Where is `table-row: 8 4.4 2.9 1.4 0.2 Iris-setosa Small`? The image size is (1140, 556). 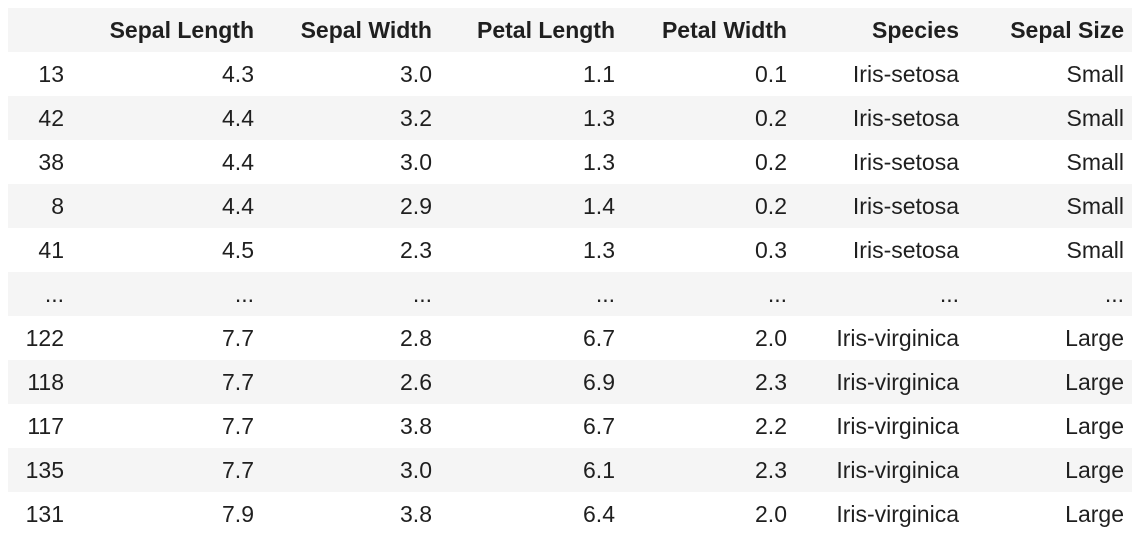 table-row: 8 4.4 2.9 1.4 0.2 Iris-setosa Small is located at coordinates (570, 206).